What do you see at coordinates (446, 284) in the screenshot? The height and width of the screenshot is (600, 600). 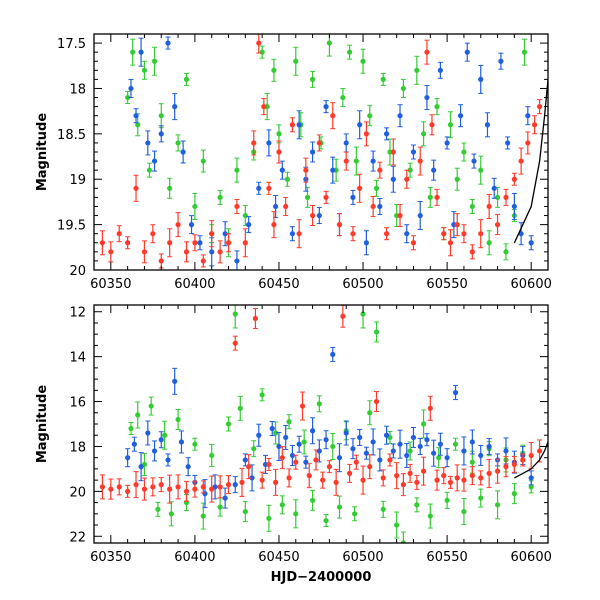 I see `x-tick-label: 60550` at bounding box center [446, 284].